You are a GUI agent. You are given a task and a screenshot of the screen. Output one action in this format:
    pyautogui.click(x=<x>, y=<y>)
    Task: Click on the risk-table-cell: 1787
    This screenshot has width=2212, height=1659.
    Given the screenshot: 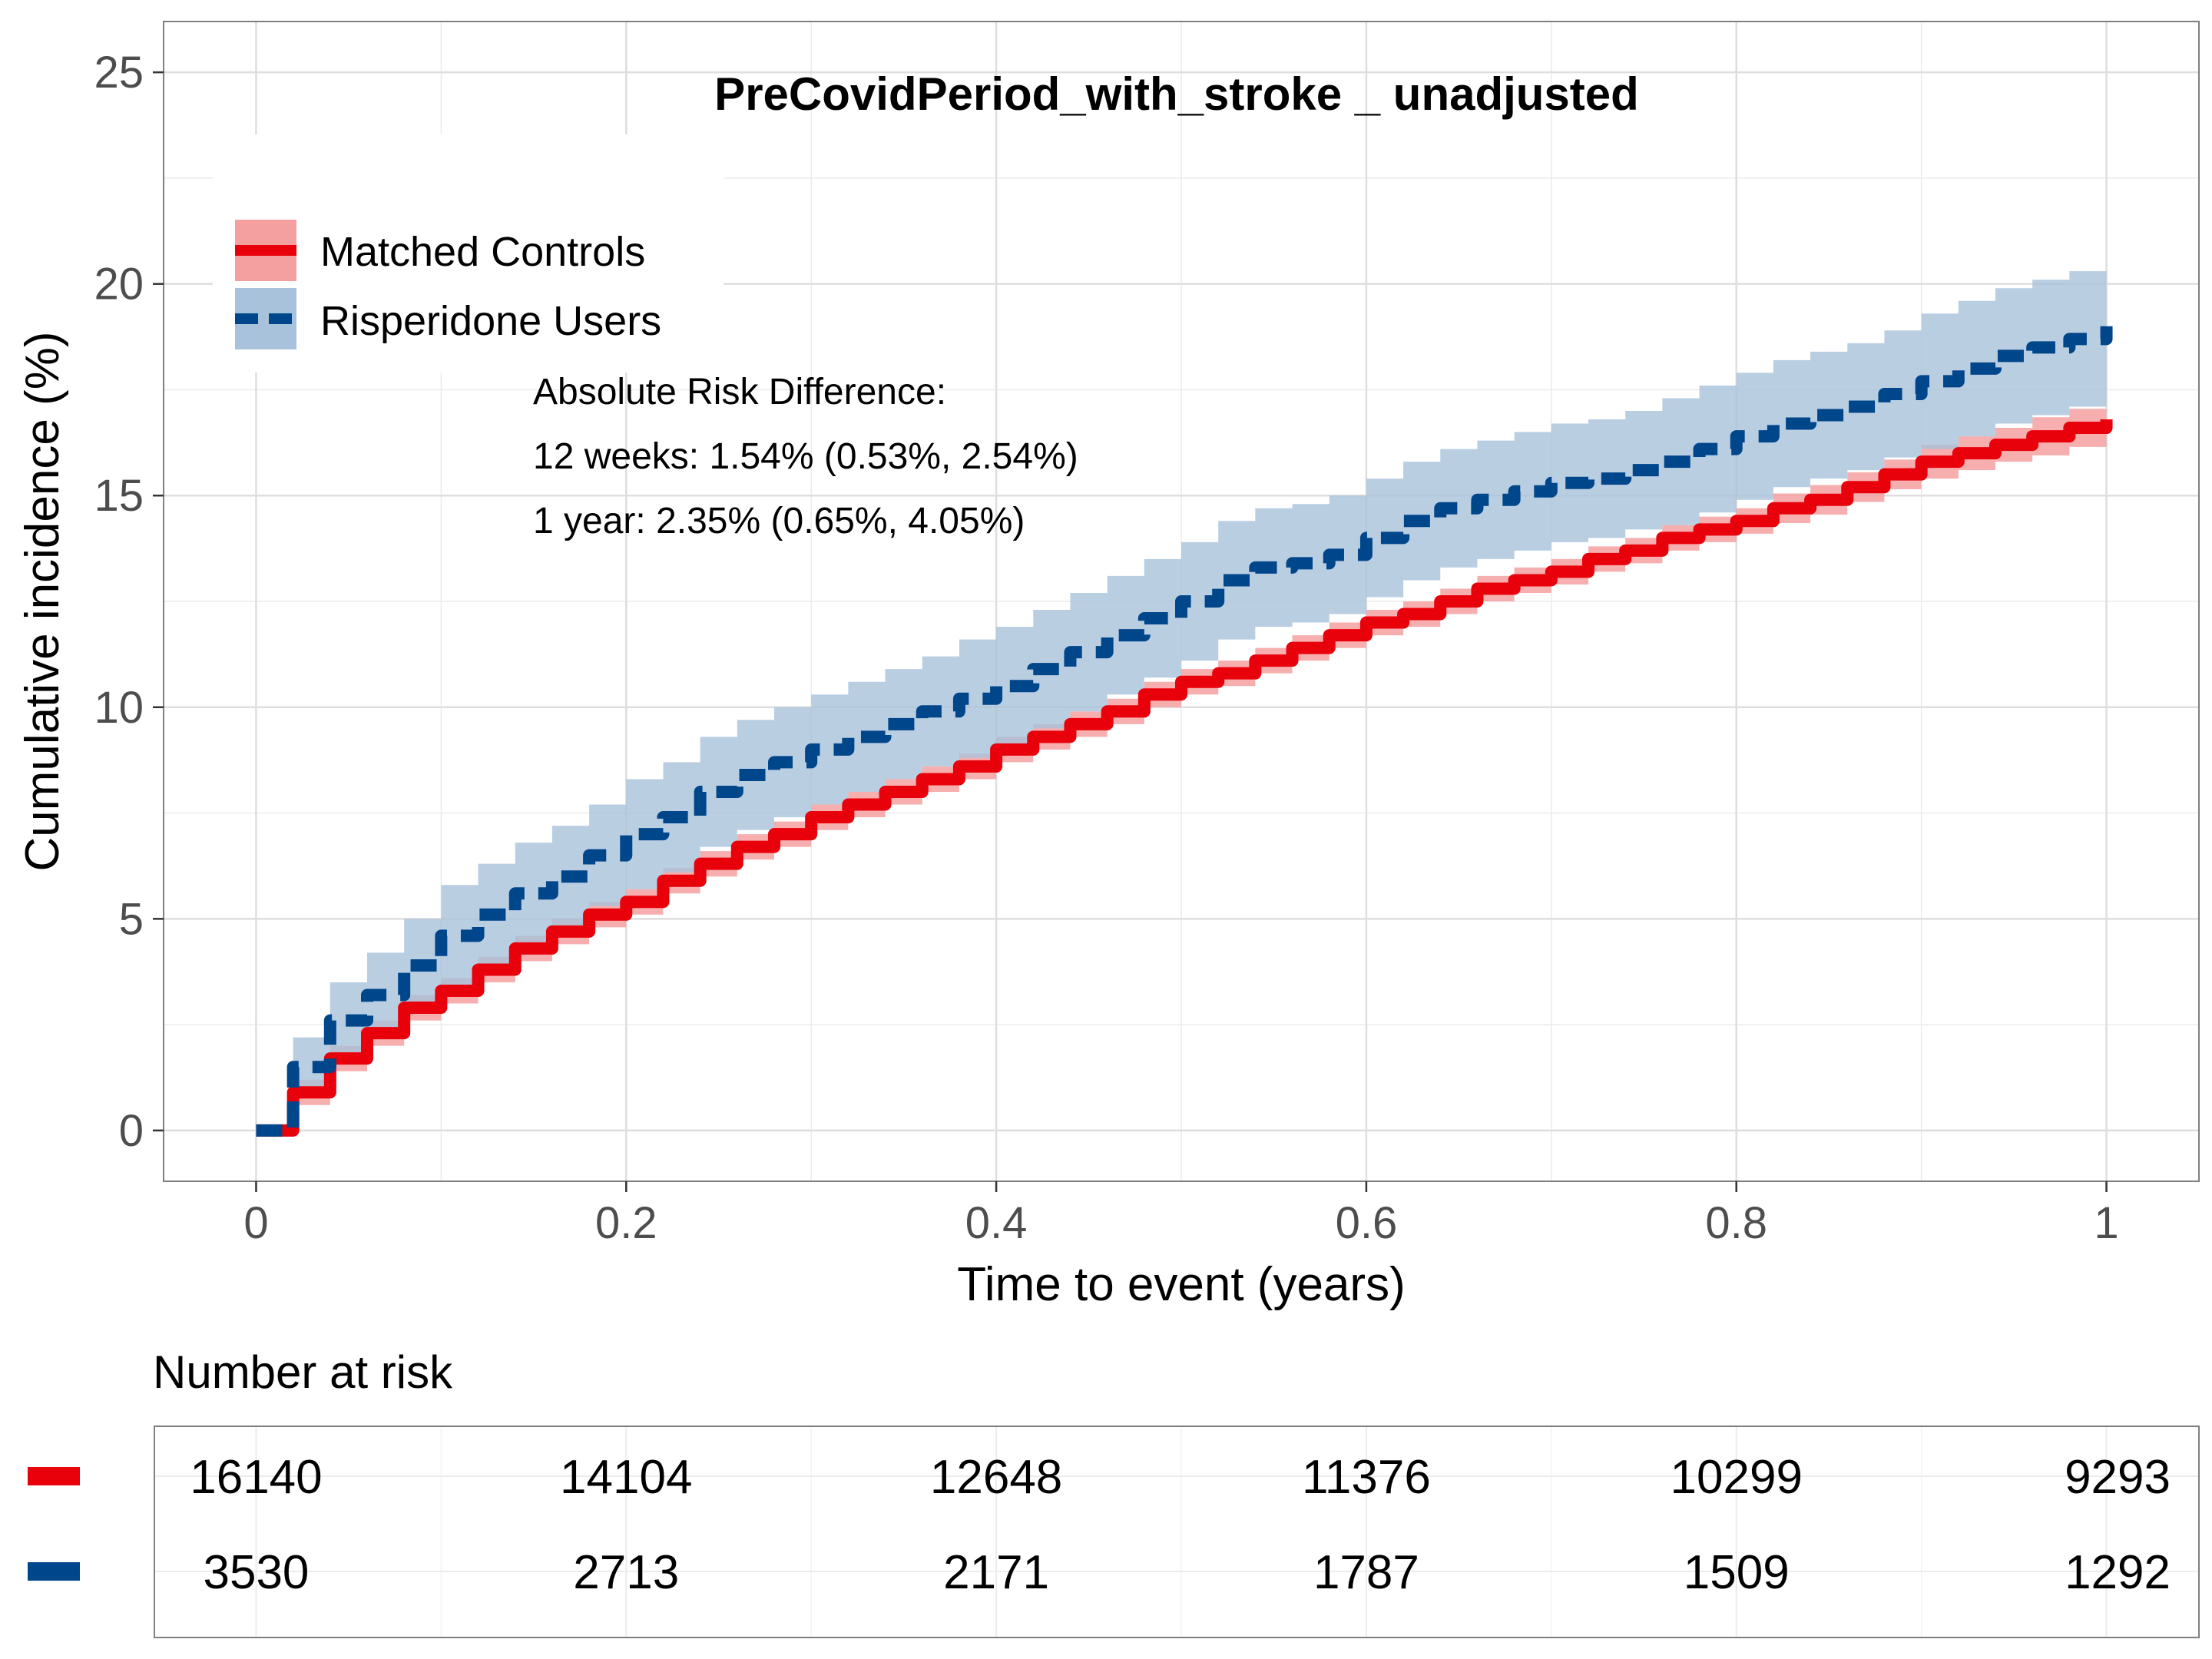 What is the action you would take?
    pyautogui.click(x=1366, y=1572)
    